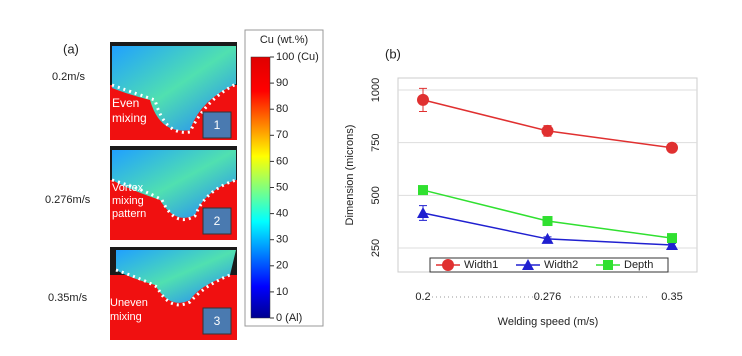 The image size is (742, 356). What do you see at coordinates (289, 318) in the screenshot?
I see `colorbar-tick-label: 0 (Al)` at bounding box center [289, 318].